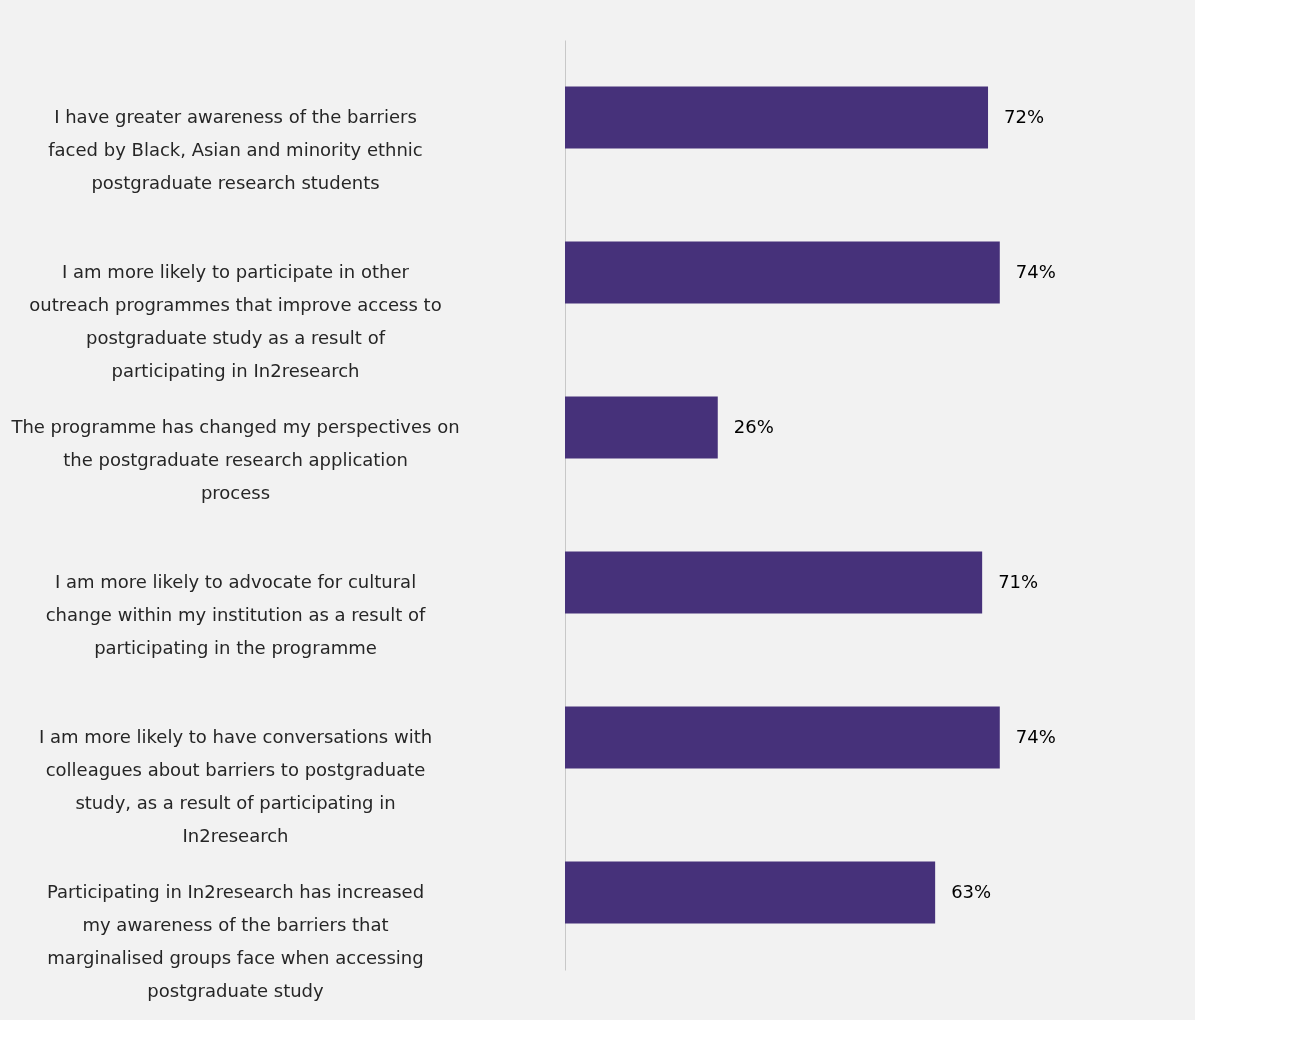 This screenshot has width=1301, height=1041. What do you see at coordinates (235, 614) in the screenshot?
I see `y-tick-label: I am more likely to advocate for cultural change within my institution as a result of participating in the programme` at bounding box center [235, 614].